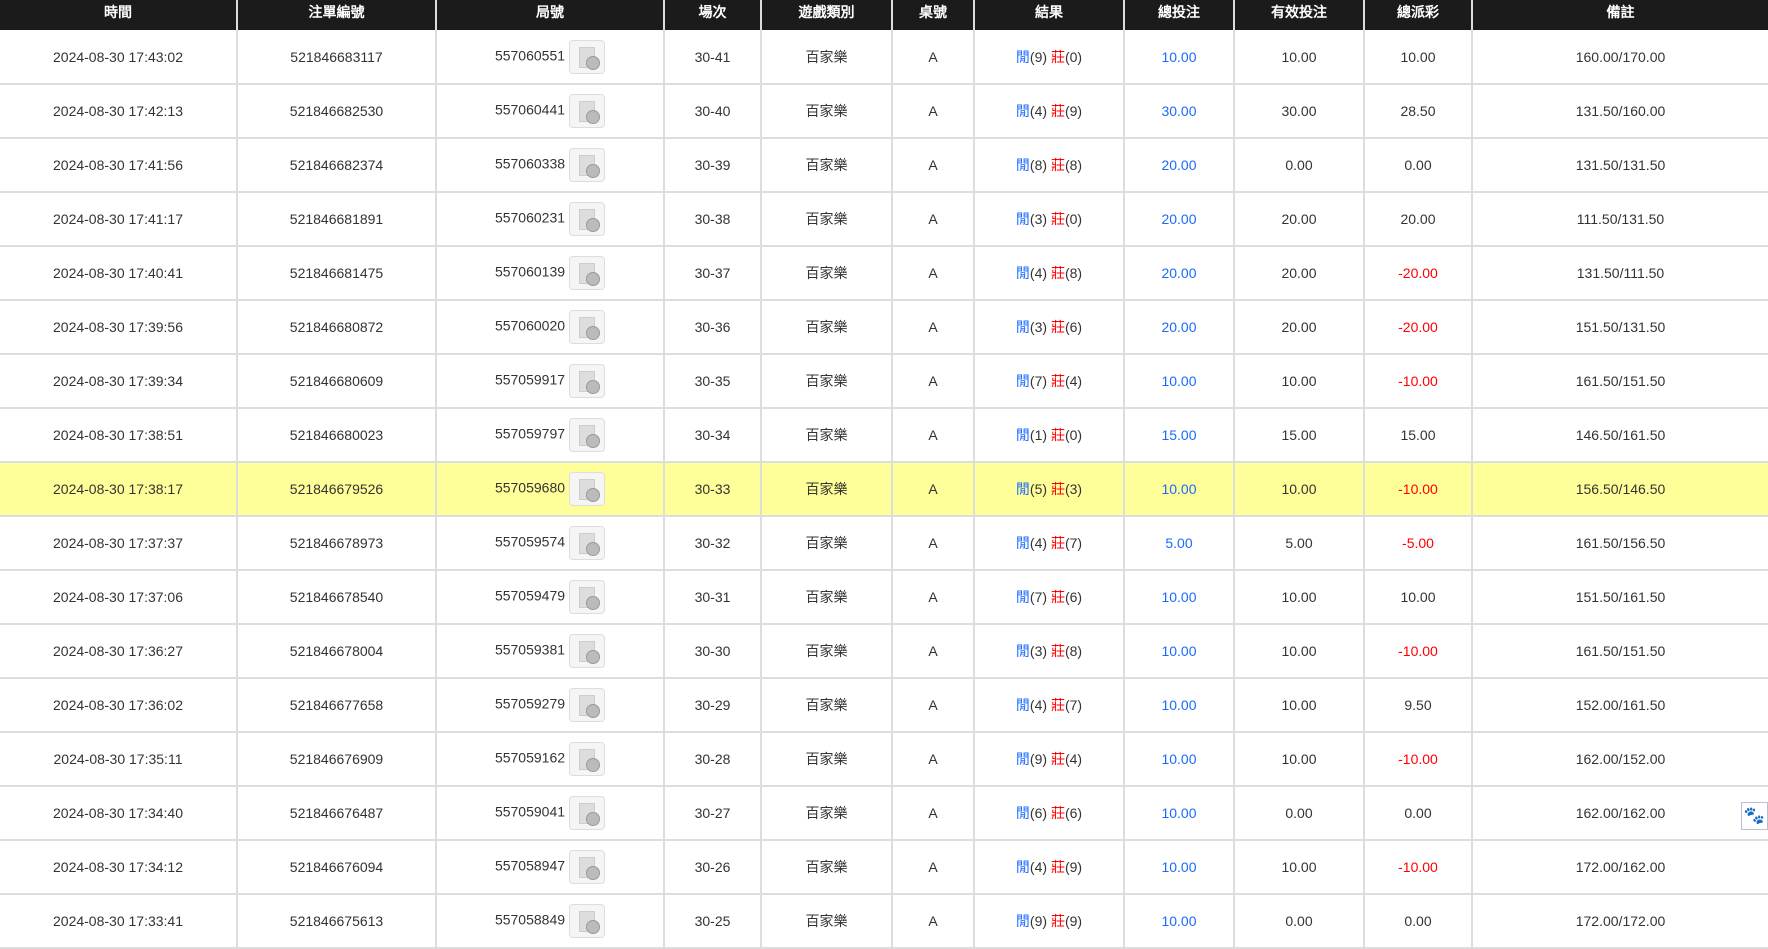 The height and width of the screenshot is (949, 1768). Describe the element at coordinates (1418, 15) in the screenshot. I see `column-header: 總派彩` at that location.